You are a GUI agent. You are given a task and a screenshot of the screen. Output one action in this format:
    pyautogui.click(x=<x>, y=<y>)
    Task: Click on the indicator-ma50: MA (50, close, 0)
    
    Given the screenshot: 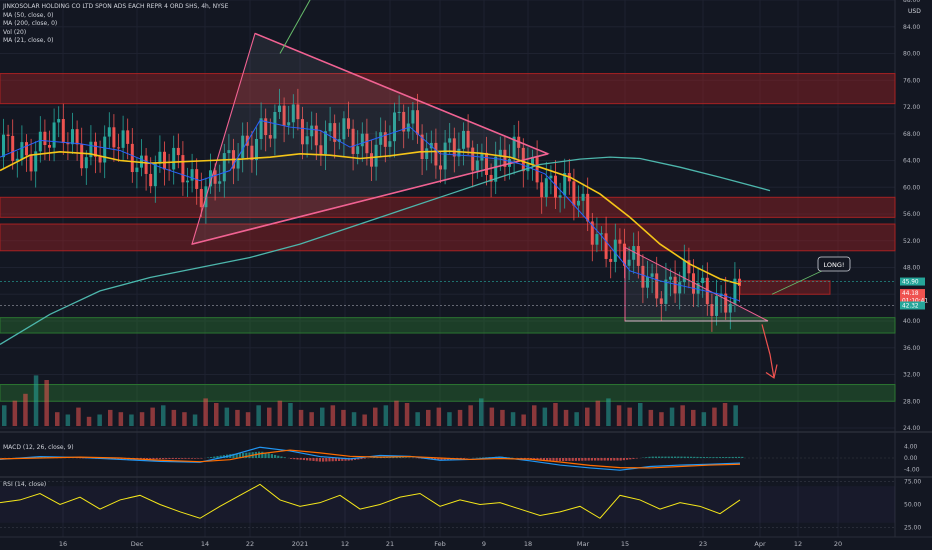 What is the action you would take?
    pyautogui.click(x=28, y=15)
    